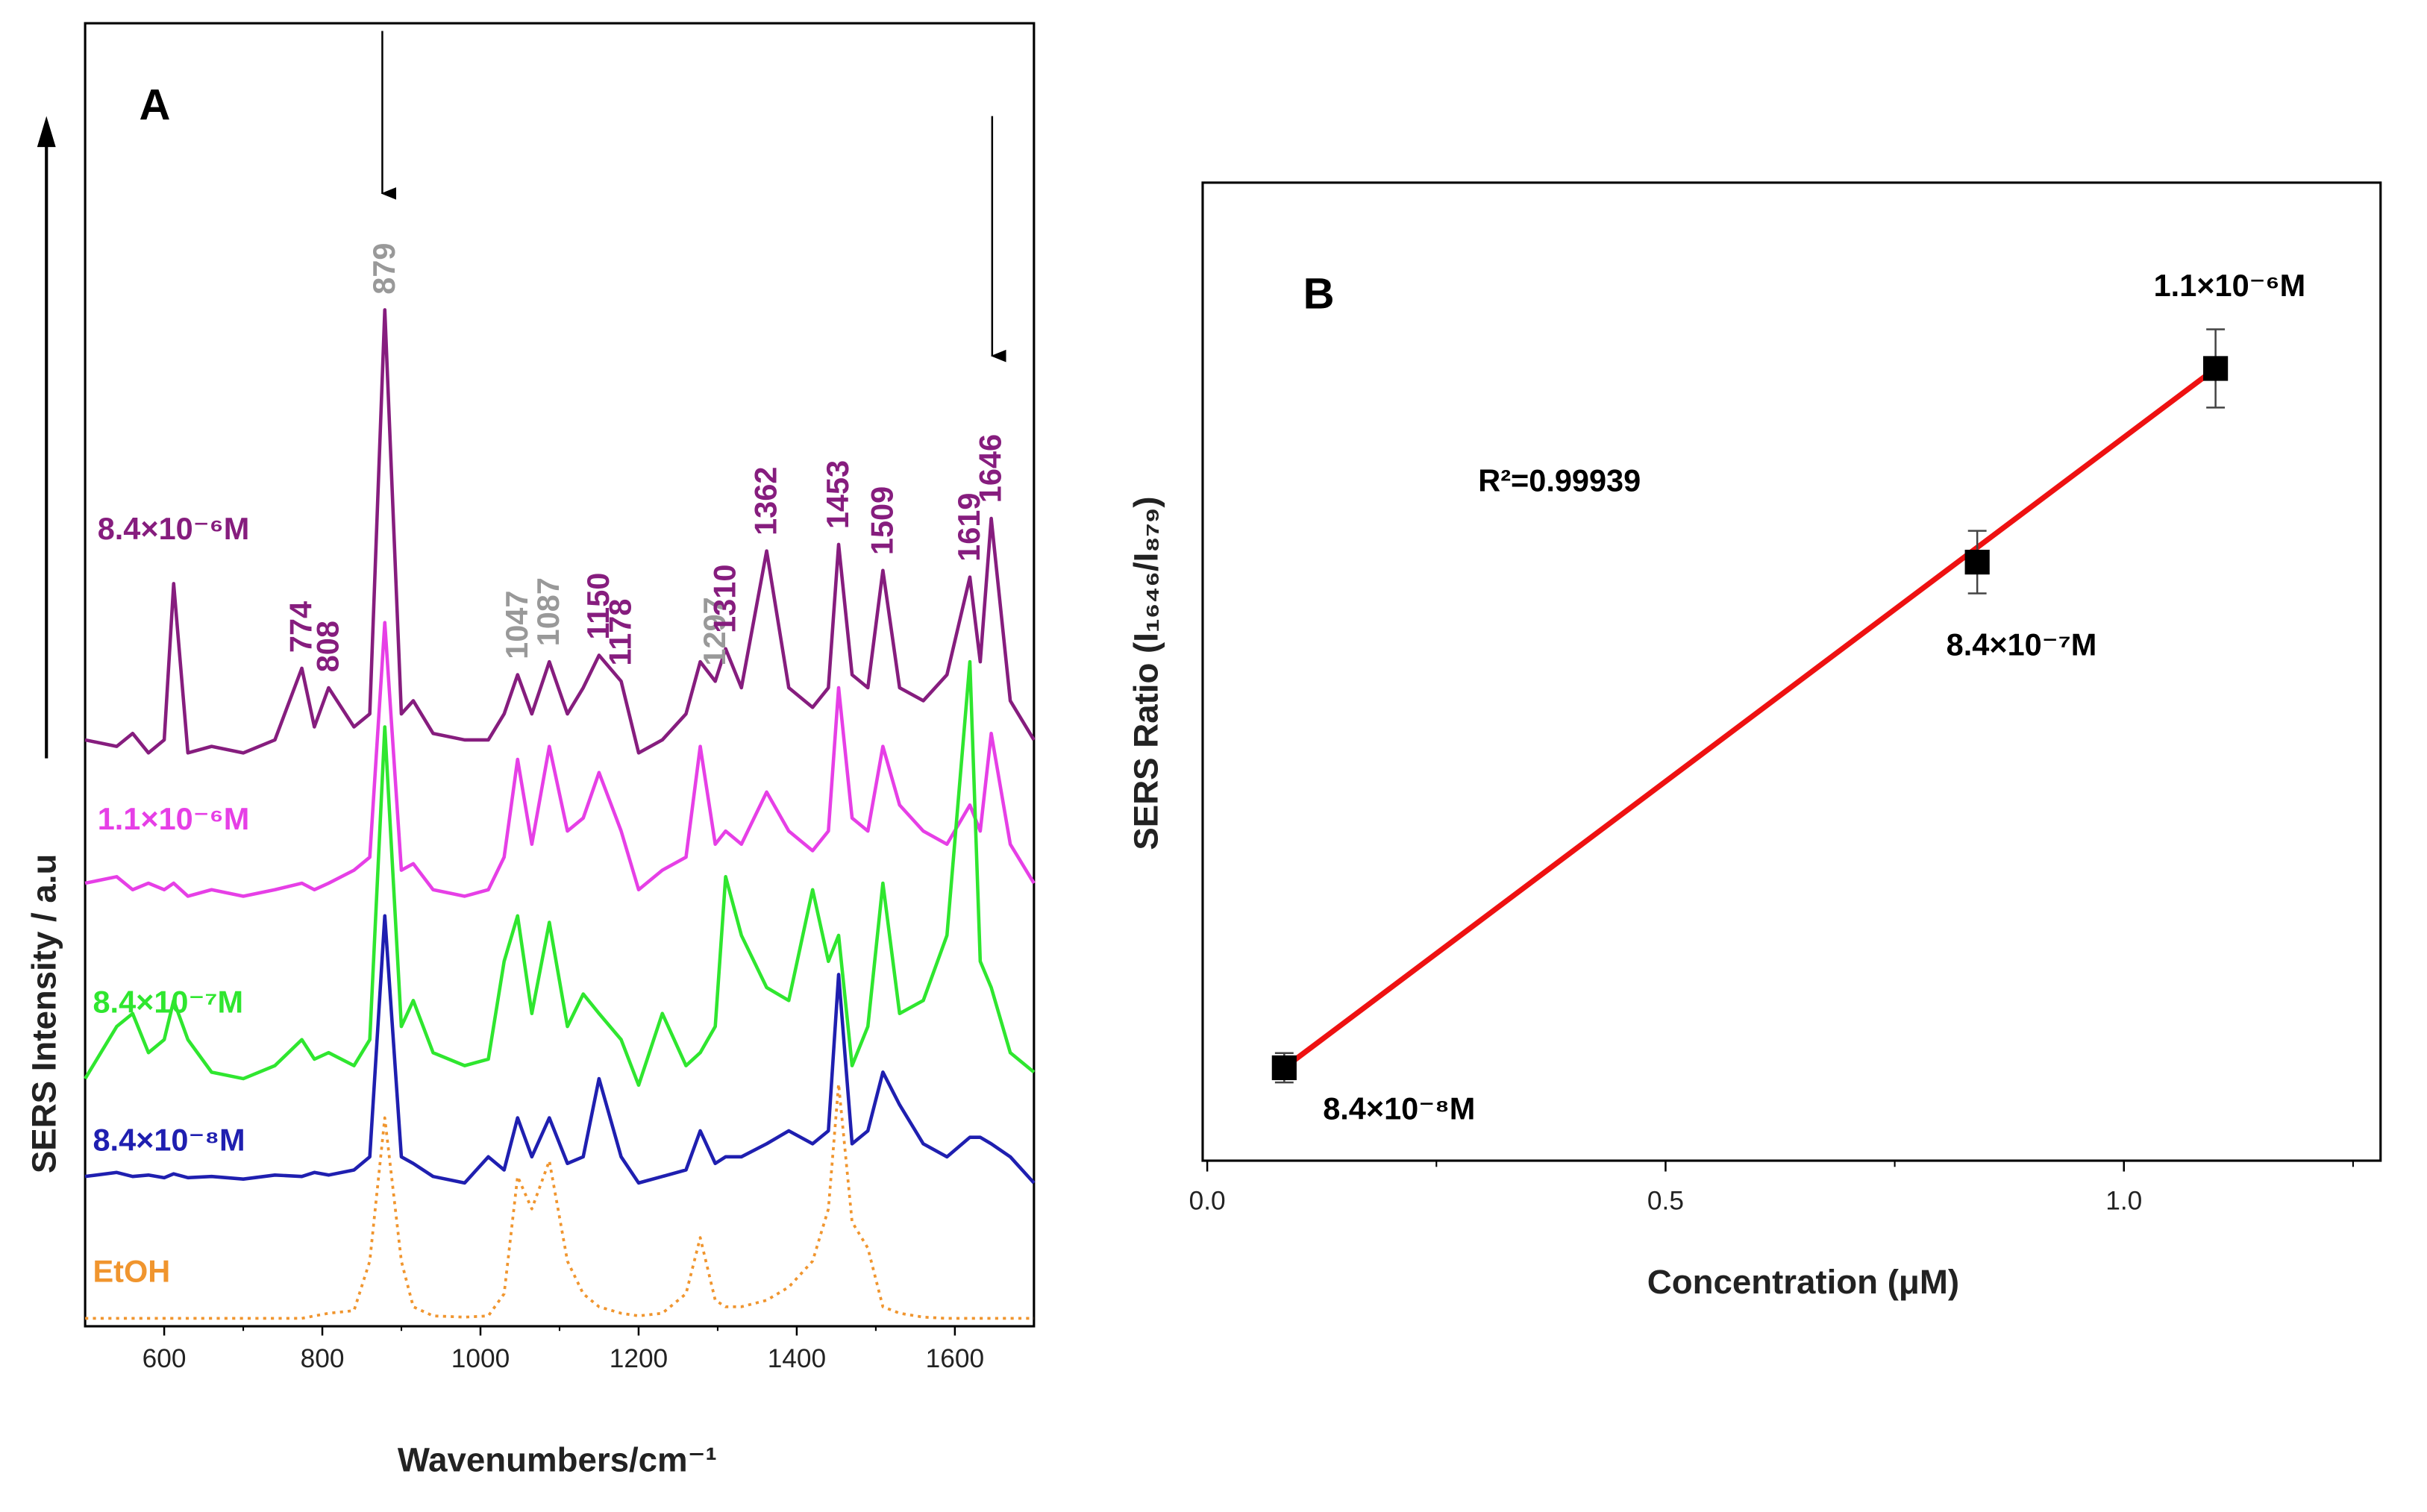 This screenshot has height=1512, width=2427. I want to click on x-tick-label: 0.5, so click(1665, 1200).